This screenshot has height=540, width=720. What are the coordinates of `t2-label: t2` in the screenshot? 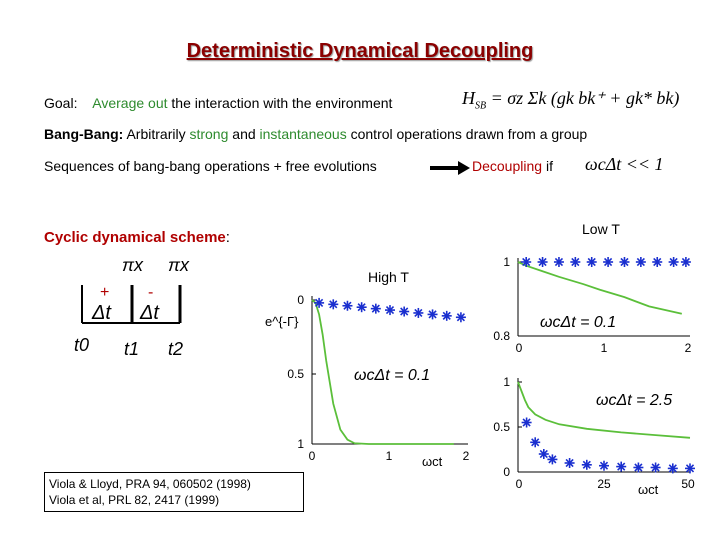 It's located at (175, 349).